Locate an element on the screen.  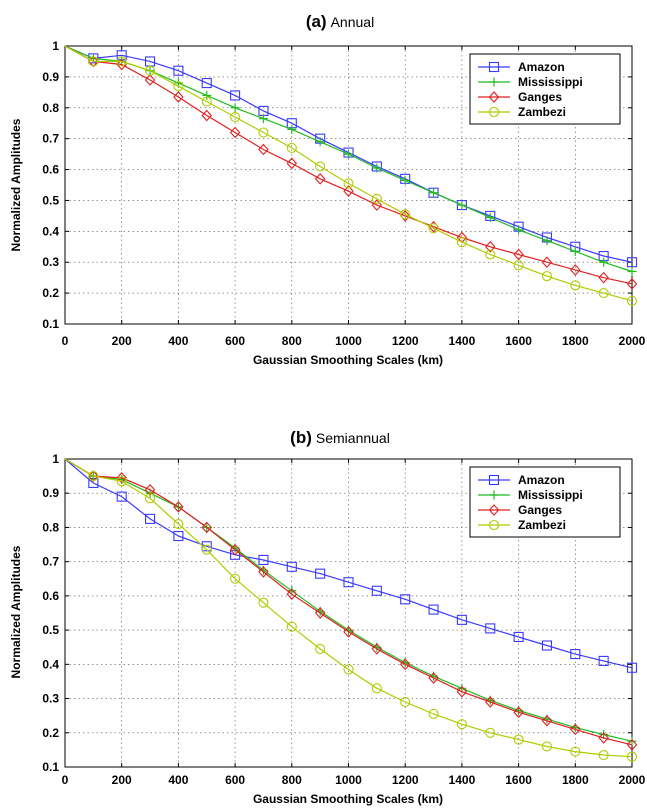
legend-marker-zambezi is located at coordinates (494, 112).